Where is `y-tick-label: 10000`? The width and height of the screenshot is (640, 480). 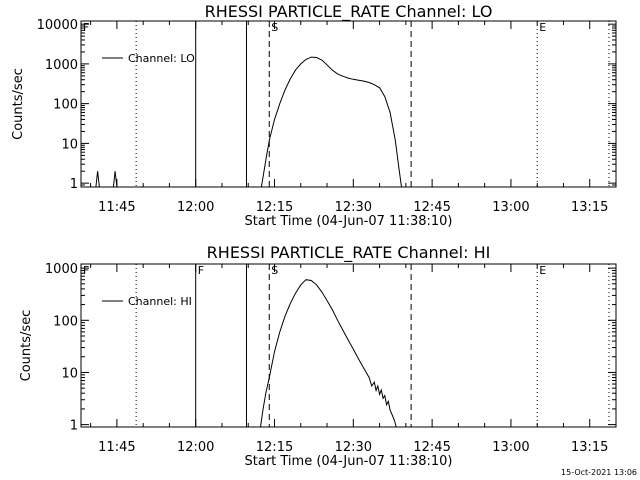 y-tick-label: 10000 is located at coordinates (57, 25).